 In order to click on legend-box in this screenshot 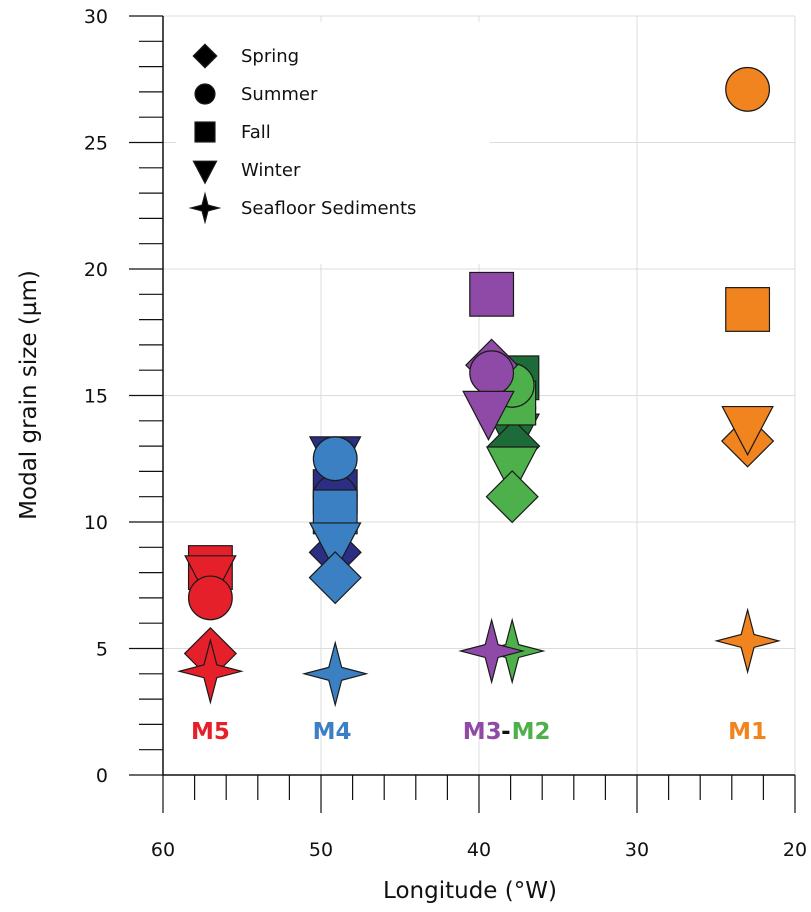, I will do `click(333, 143)`.